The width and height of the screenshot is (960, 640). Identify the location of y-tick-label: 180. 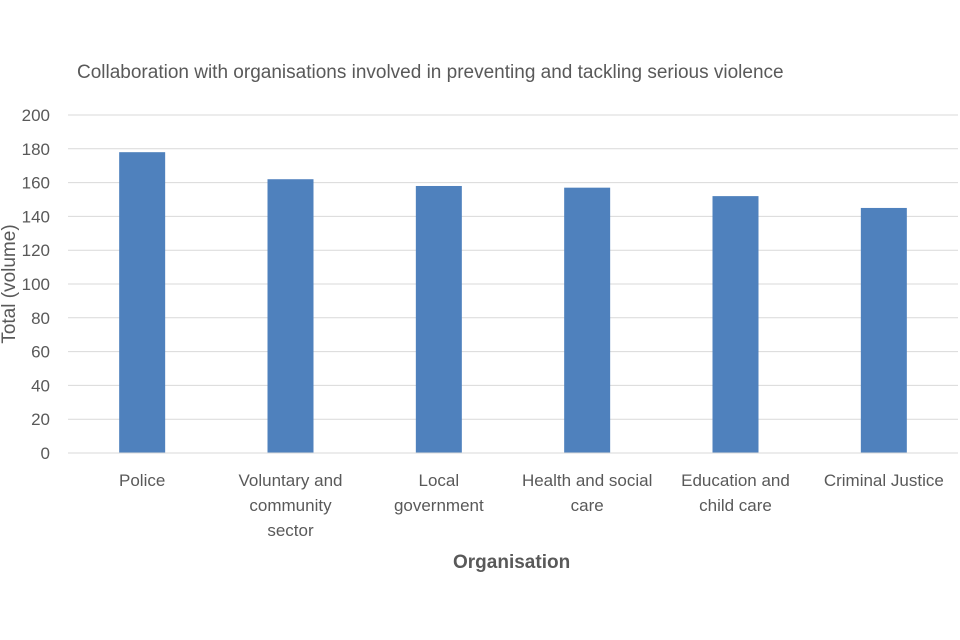
(36, 149).